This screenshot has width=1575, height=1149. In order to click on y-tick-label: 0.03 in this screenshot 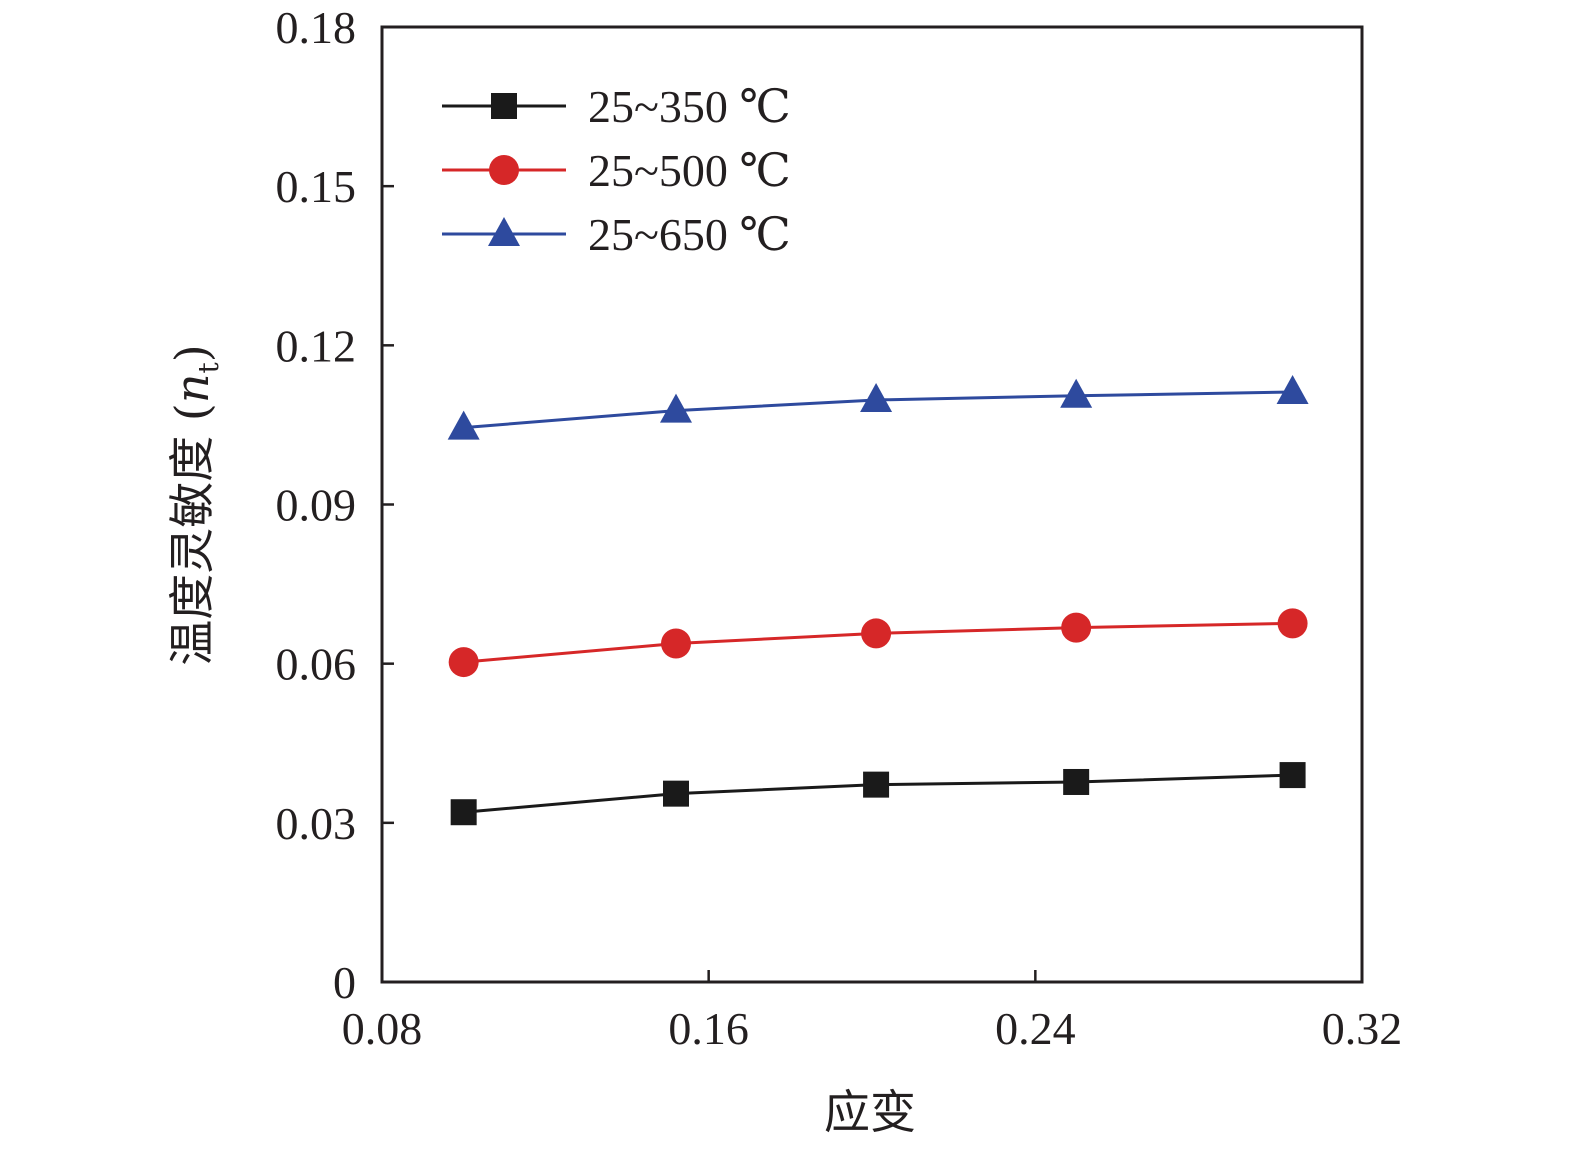, I will do `click(316, 823)`.